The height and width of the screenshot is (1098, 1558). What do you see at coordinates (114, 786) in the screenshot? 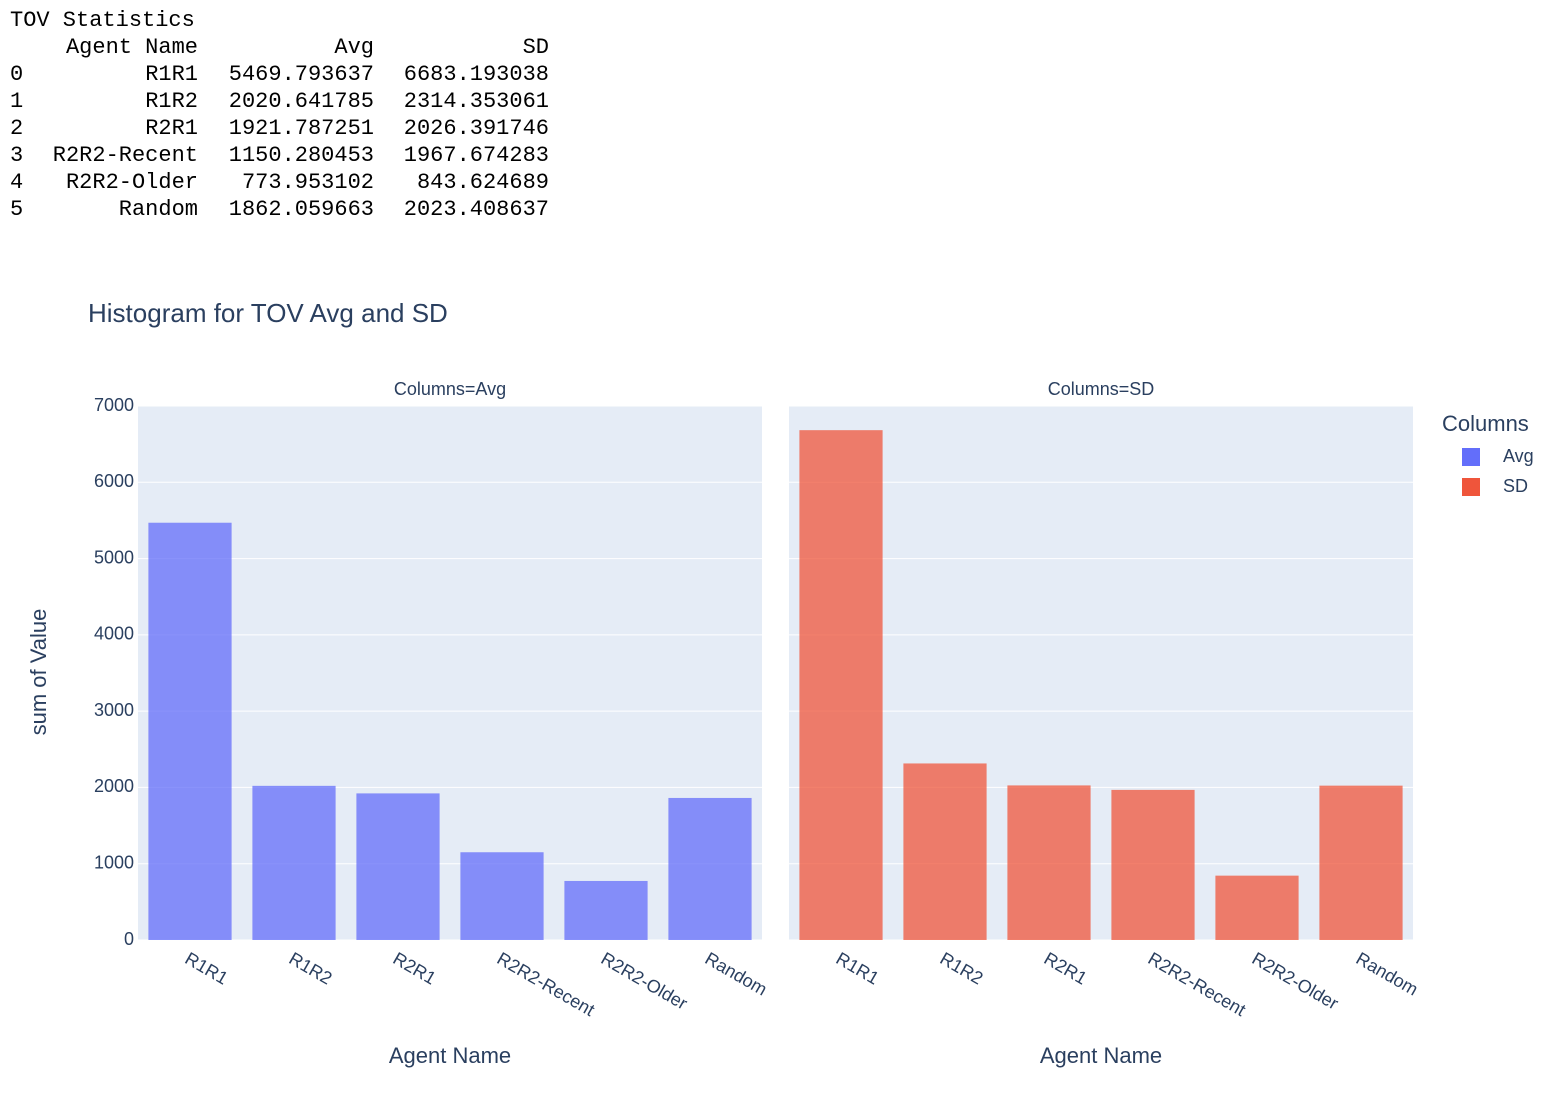
I see `y-tick-label: 2000` at bounding box center [114, 786].